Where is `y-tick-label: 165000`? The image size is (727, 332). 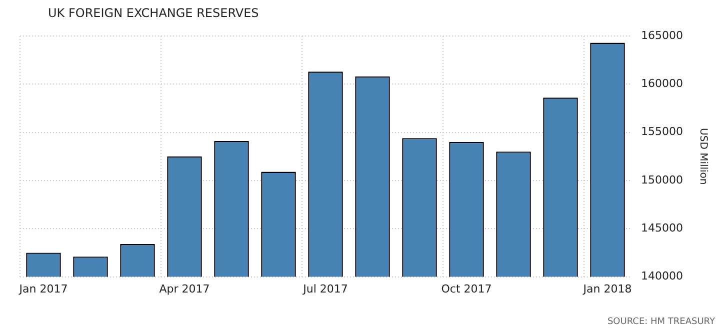
y-tick-label: 165000 is located at coordinates (662, 35).